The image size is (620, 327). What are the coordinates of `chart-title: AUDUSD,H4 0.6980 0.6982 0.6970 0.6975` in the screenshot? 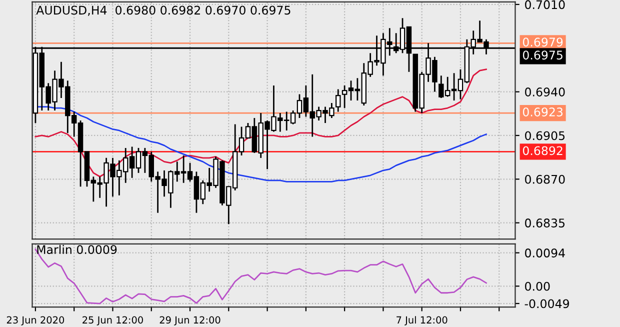 It's located at (163, 11).